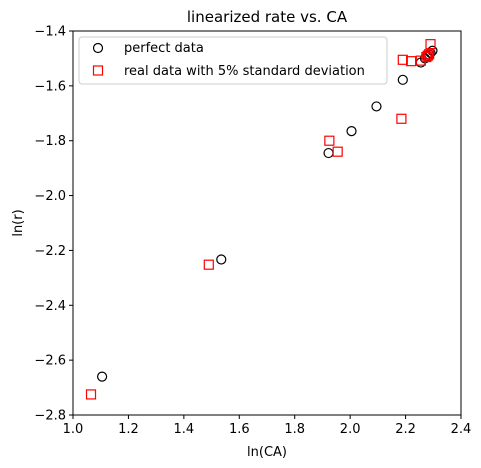 This screenshot has width=481, height=468. What do you see at coordinates (50, 306) in the screenshot?
I see `y-tick-label: −2.4` at bounding box center [50, 306].